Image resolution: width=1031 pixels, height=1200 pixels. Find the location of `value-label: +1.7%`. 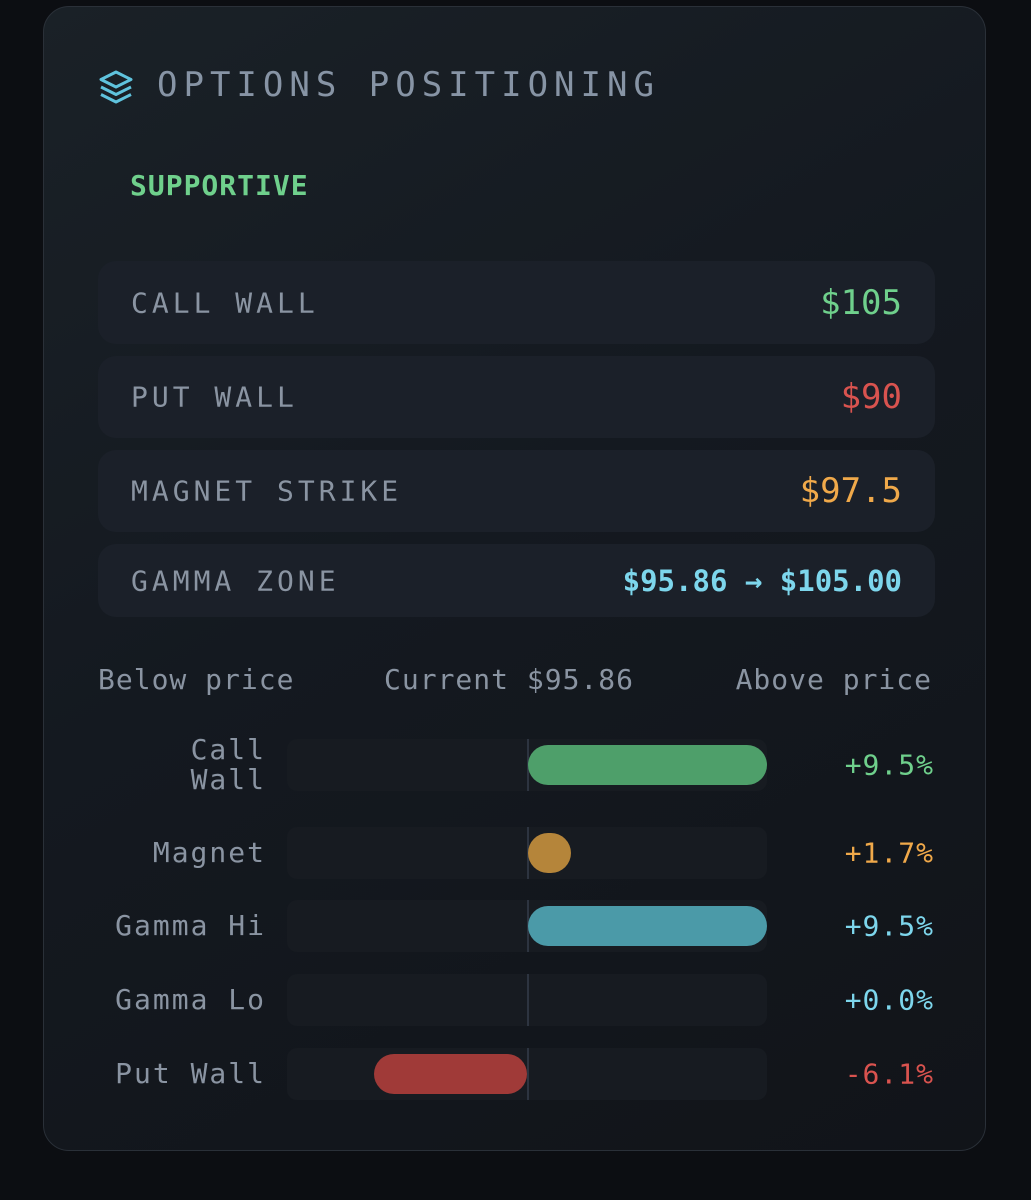

value-label: +1.7% is located at coordinates (889, 853).